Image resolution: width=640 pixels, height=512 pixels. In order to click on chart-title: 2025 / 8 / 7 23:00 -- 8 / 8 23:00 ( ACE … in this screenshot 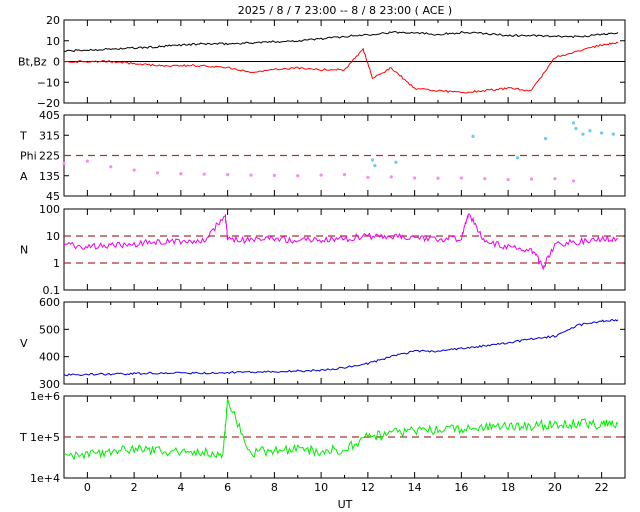, I will do `click(345, 10)`.